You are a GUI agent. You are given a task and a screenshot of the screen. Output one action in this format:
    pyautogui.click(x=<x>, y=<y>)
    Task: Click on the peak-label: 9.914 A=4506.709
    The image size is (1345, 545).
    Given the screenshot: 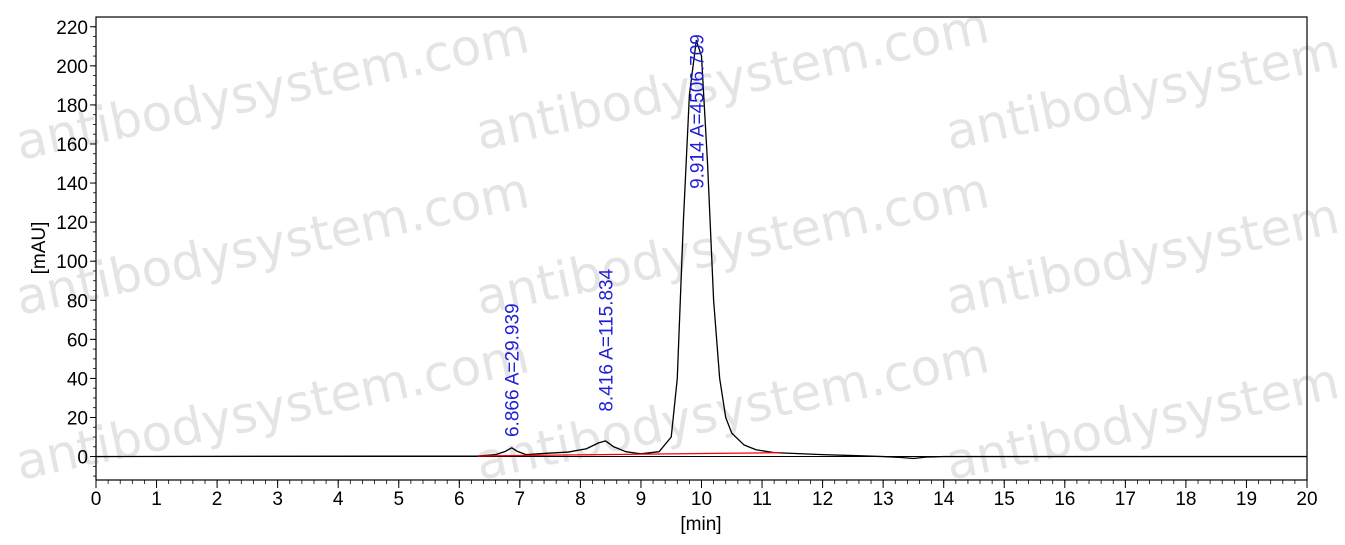 What is the action you would take?
    pyautogui.click(x=697, y=111)
    